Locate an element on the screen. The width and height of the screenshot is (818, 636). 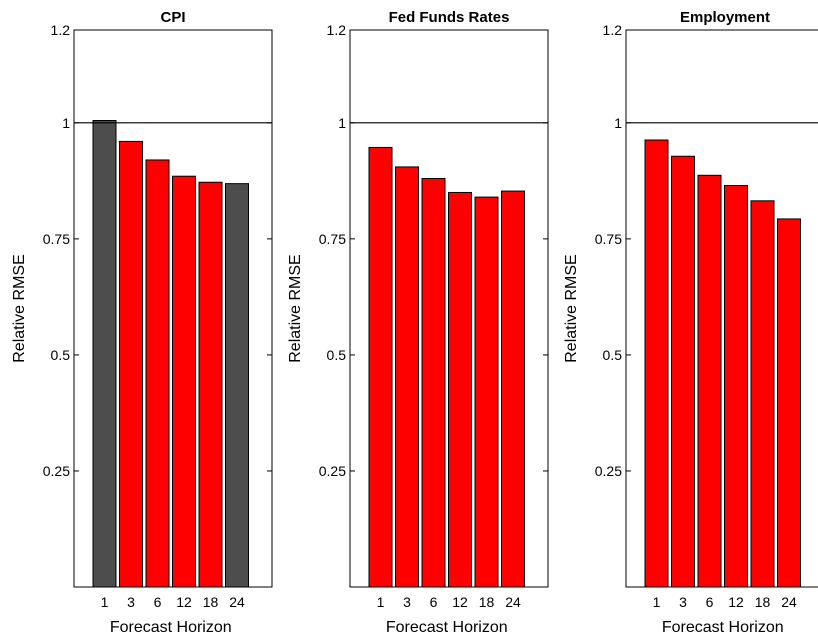
chart-title: Employment is located at coordinates (725, 17).